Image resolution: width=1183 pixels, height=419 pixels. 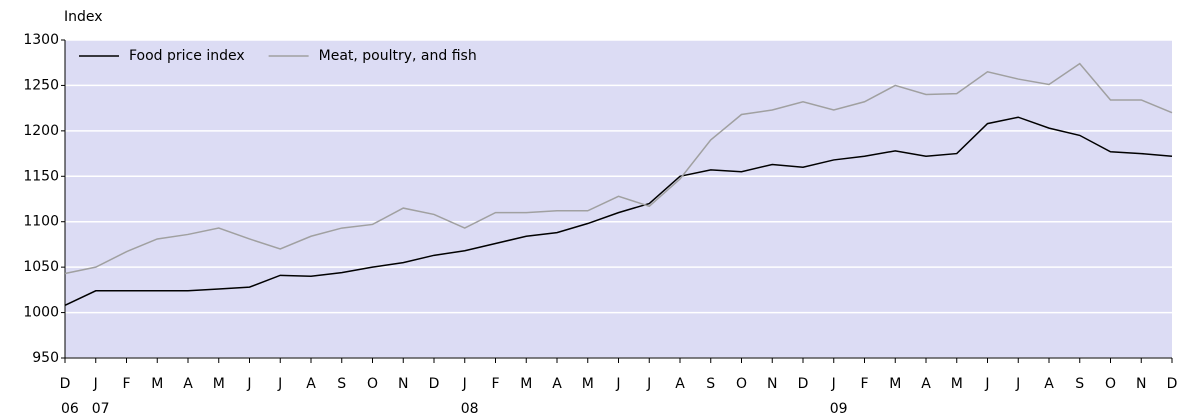 I want to click on y-tick-label: 1300, so click(x=41, y=40).